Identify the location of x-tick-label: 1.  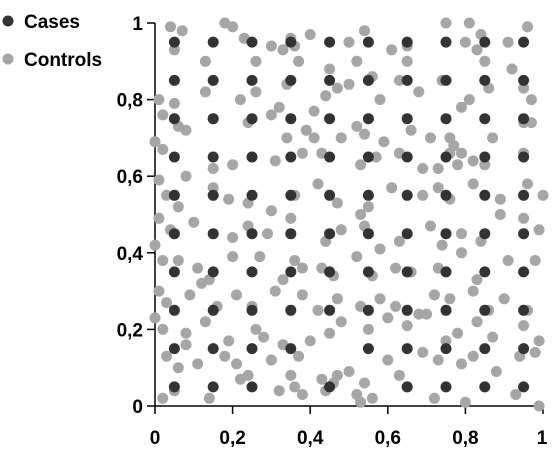
(542, 438).